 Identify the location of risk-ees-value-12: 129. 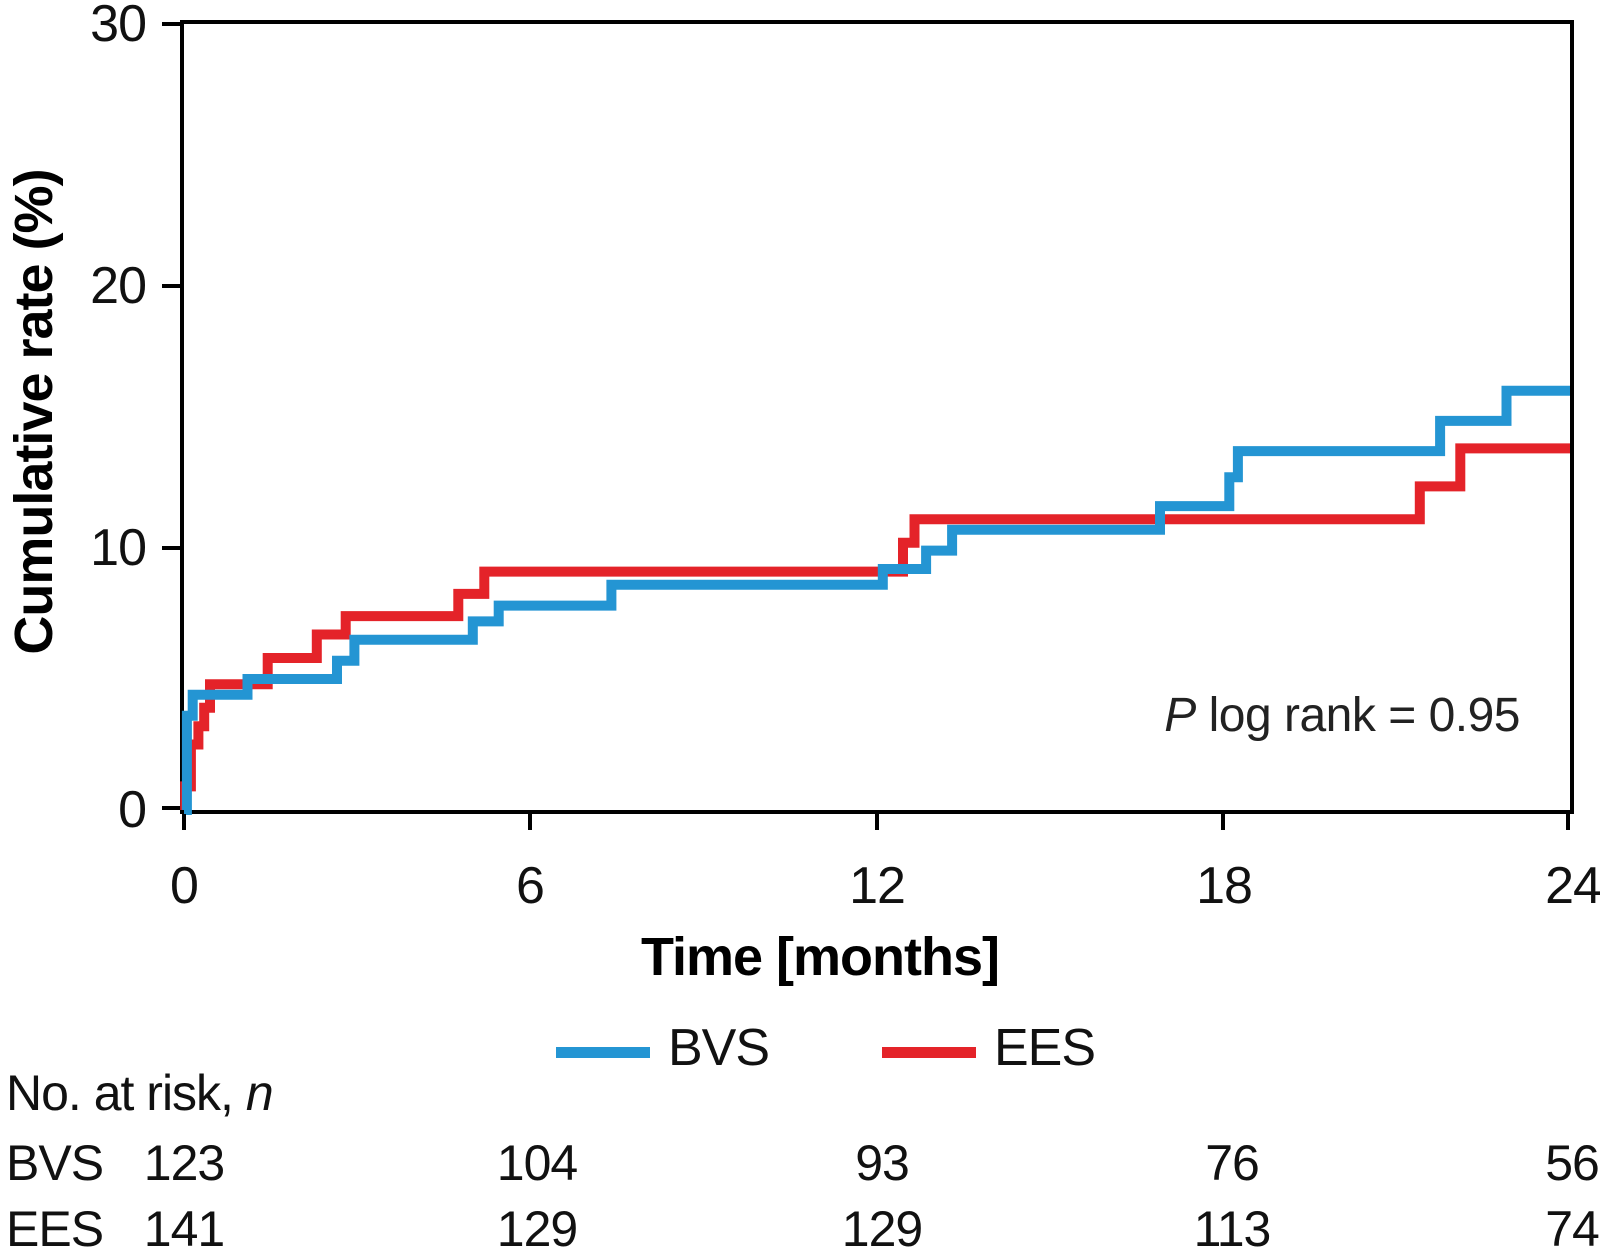
(882, 1229).